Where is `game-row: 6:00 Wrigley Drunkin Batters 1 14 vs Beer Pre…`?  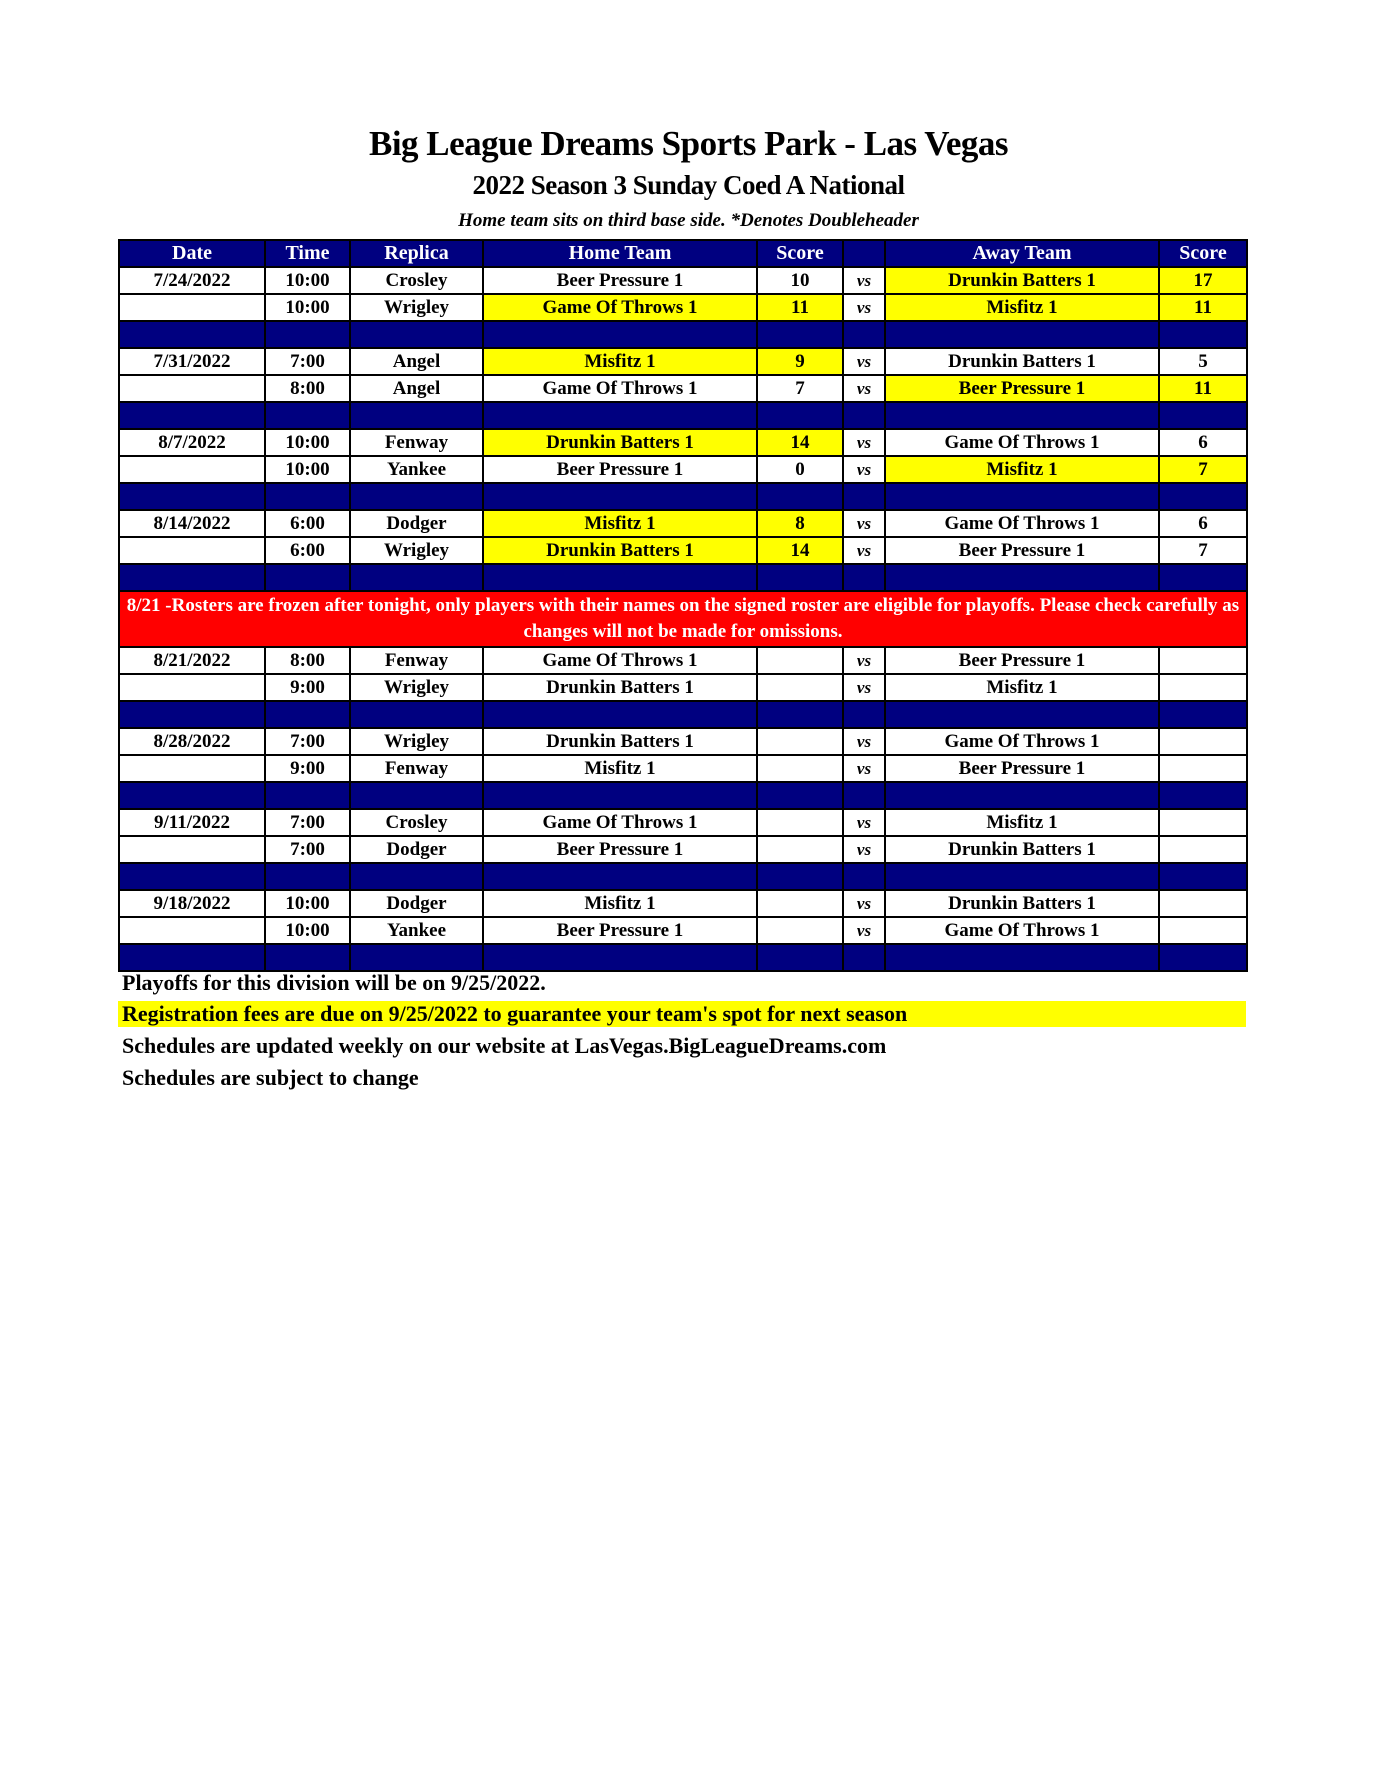
game-row: 6:00 Wrigley Drunkin Batters 1 14 vs Beer Pre… is located at coordinates (683, 550).